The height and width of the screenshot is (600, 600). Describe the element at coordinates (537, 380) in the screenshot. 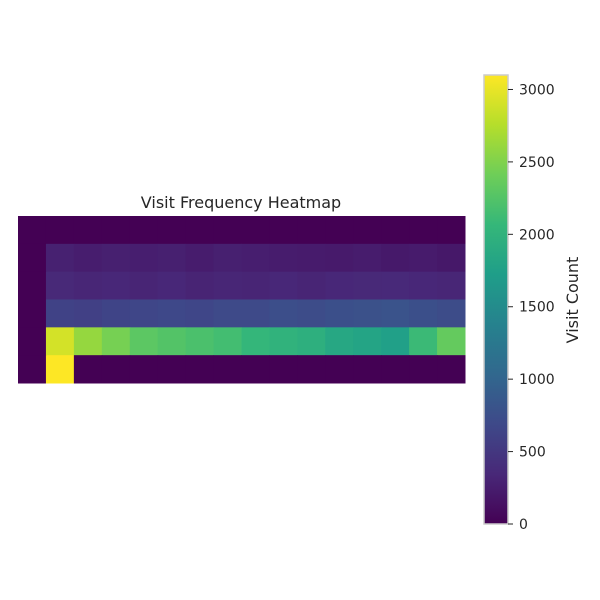

I see `colorbar-tick-label: 1000` at that location.